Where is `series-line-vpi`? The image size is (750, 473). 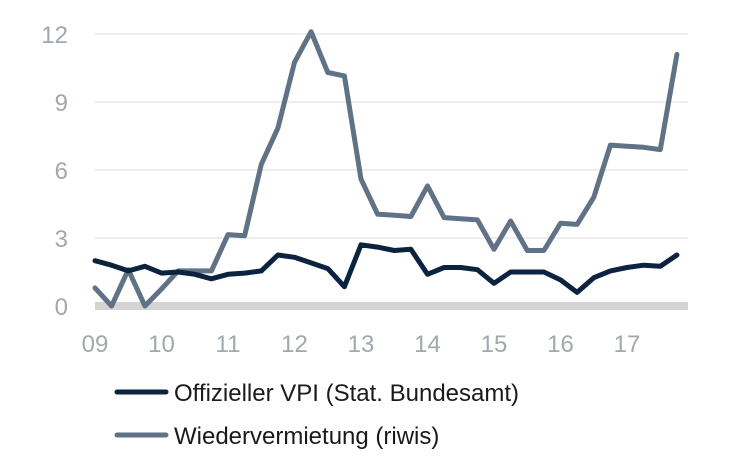 series-line-vpi is located at coordinates (386, 268).